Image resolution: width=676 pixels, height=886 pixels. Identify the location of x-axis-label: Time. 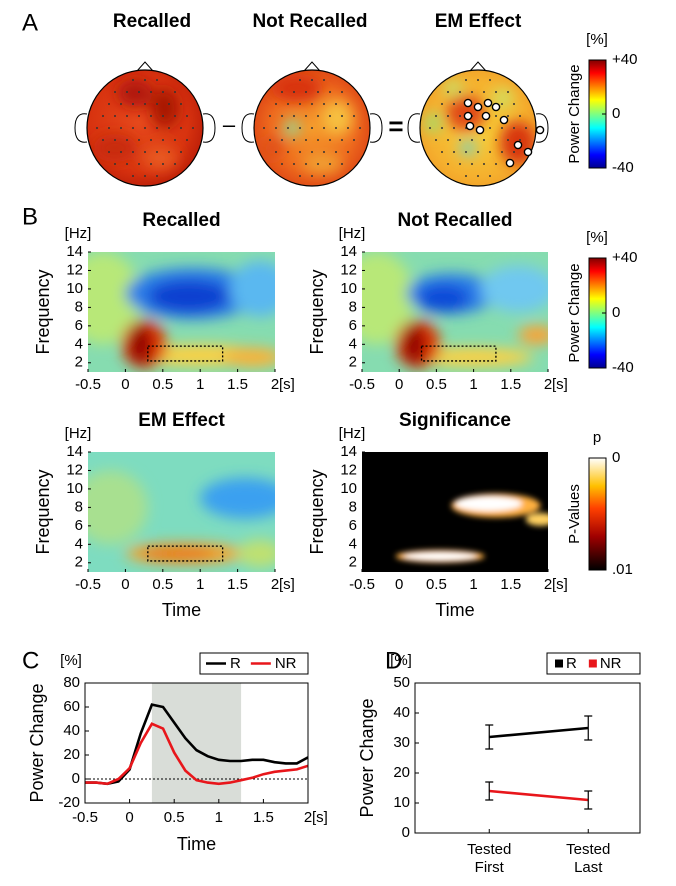
(196, 844).